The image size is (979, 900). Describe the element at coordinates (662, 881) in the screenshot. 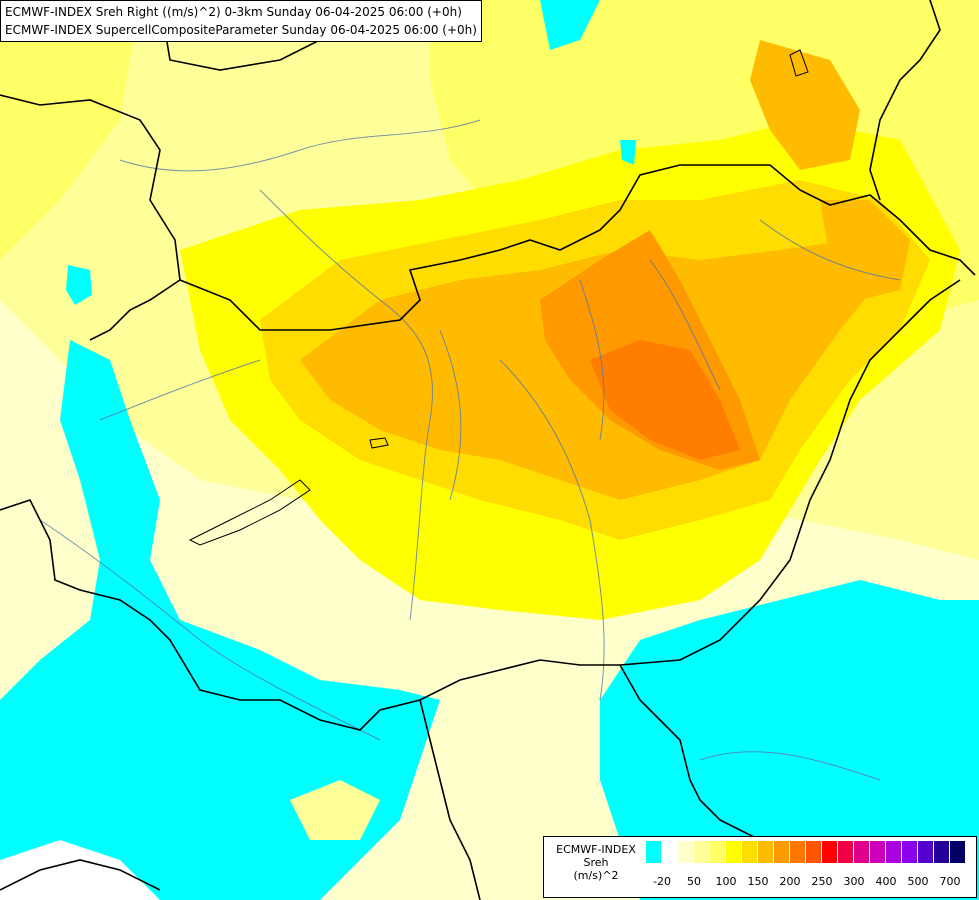

I see `legend-tick-label: -20` at that location.